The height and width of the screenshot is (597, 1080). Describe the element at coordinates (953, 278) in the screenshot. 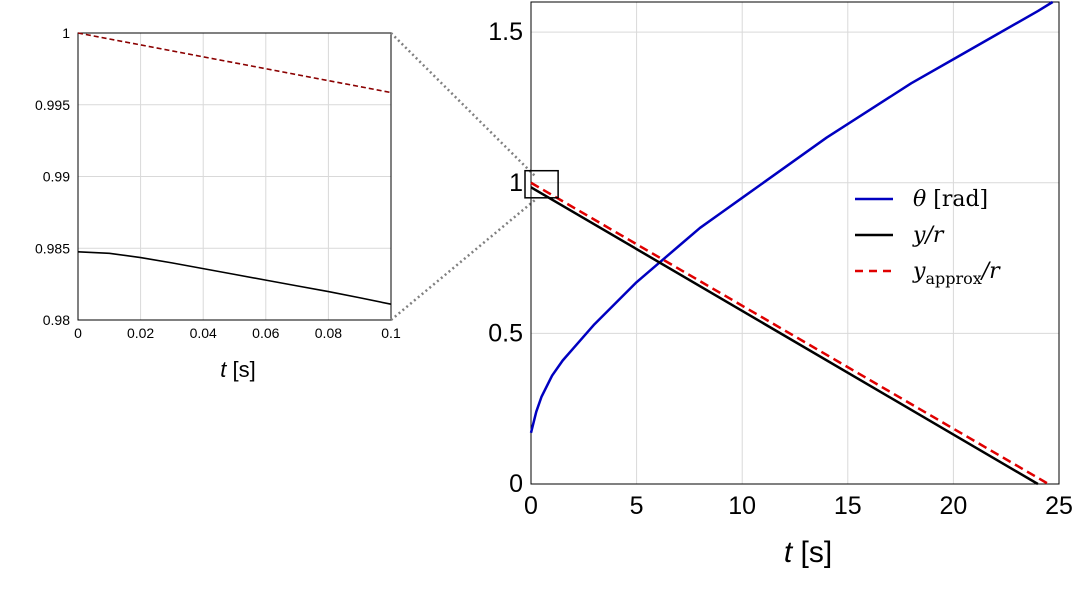

I see `legend-y-approx-subscript: approx` at that location.